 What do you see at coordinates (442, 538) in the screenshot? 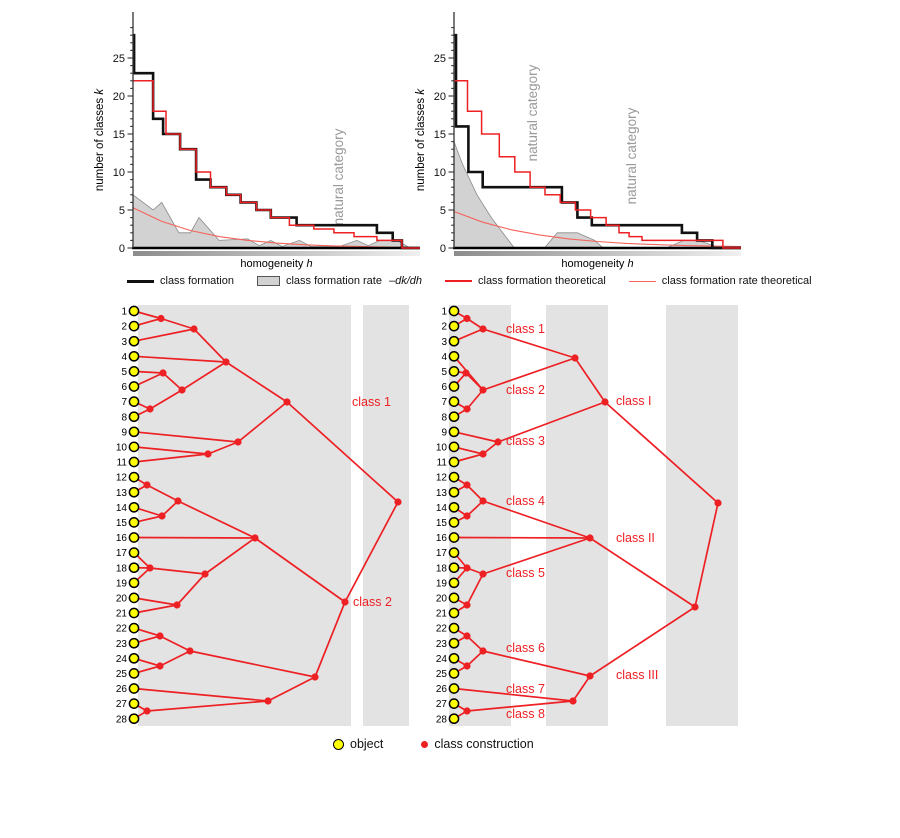
I see `object-number-label: 16` at bounding box center [442, 538].